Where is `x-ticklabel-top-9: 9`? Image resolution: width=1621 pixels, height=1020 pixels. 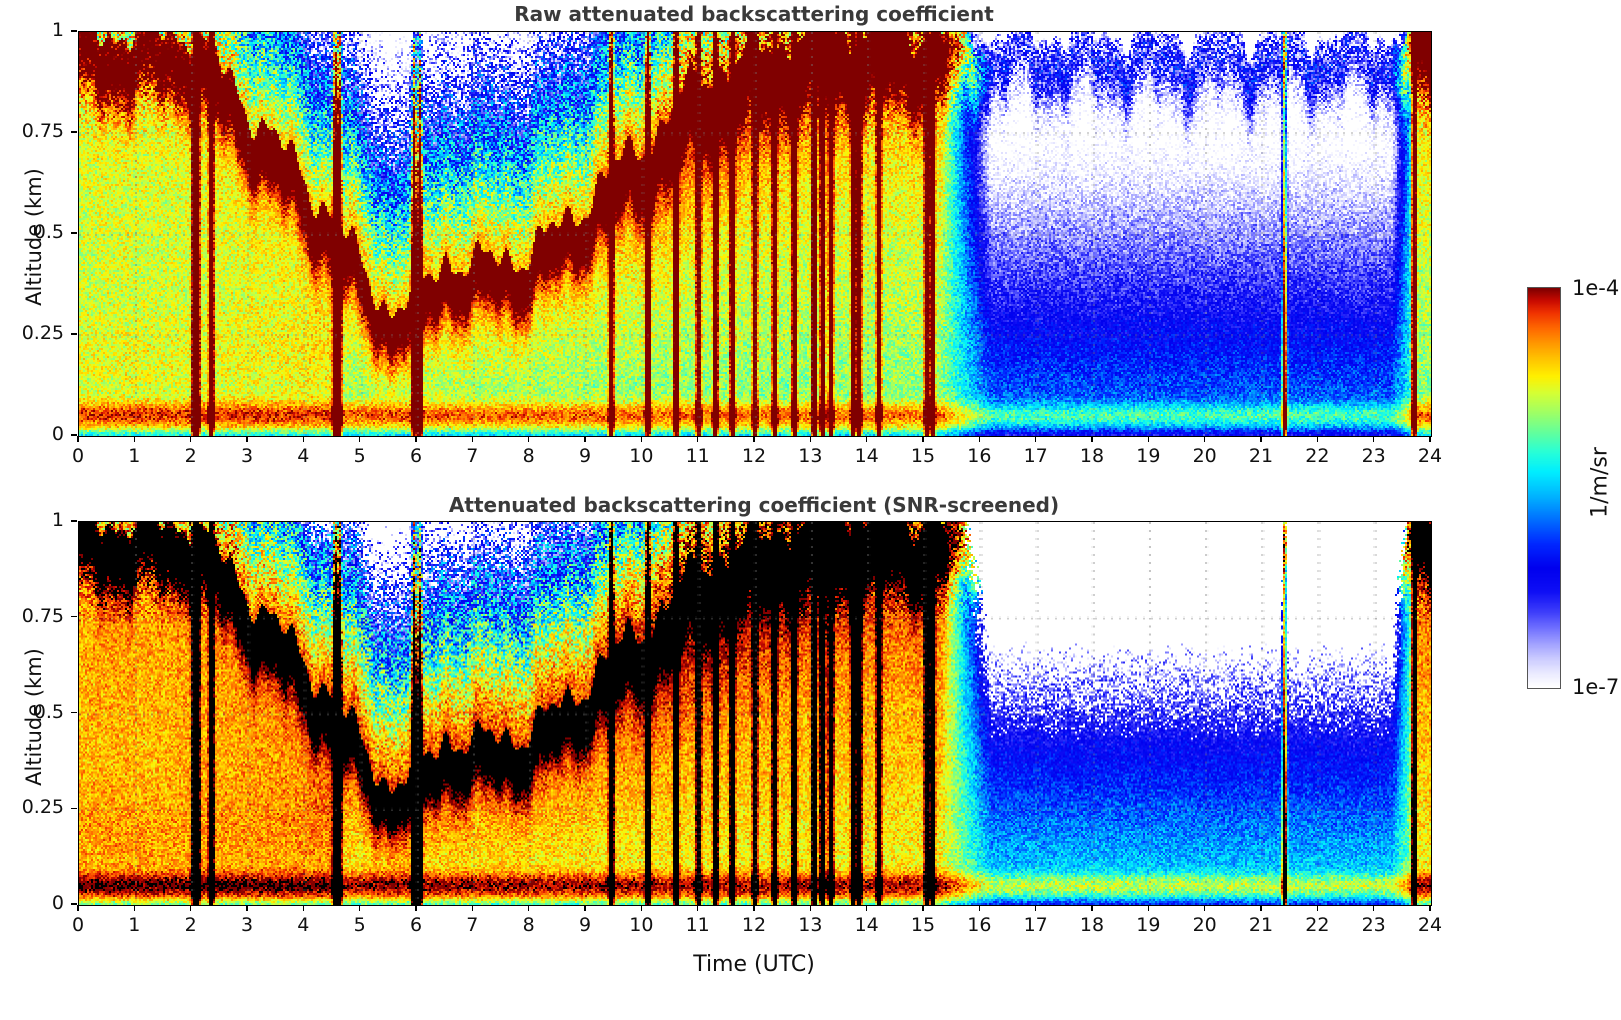 x-ticklabel-top-9: 9 is located at coordinates (585, 456).